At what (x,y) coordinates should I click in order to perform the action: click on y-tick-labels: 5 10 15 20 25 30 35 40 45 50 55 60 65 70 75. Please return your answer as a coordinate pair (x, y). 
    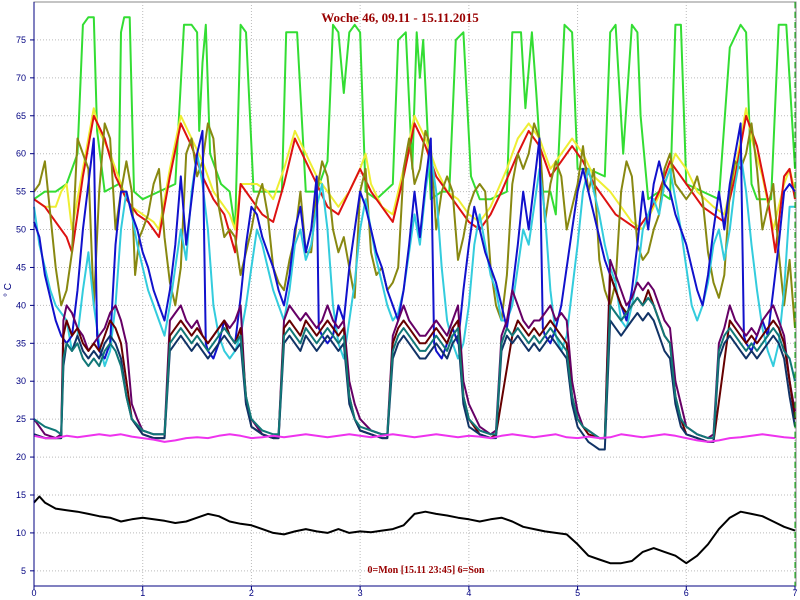
    Looking at the image, I should click on (21, 305).